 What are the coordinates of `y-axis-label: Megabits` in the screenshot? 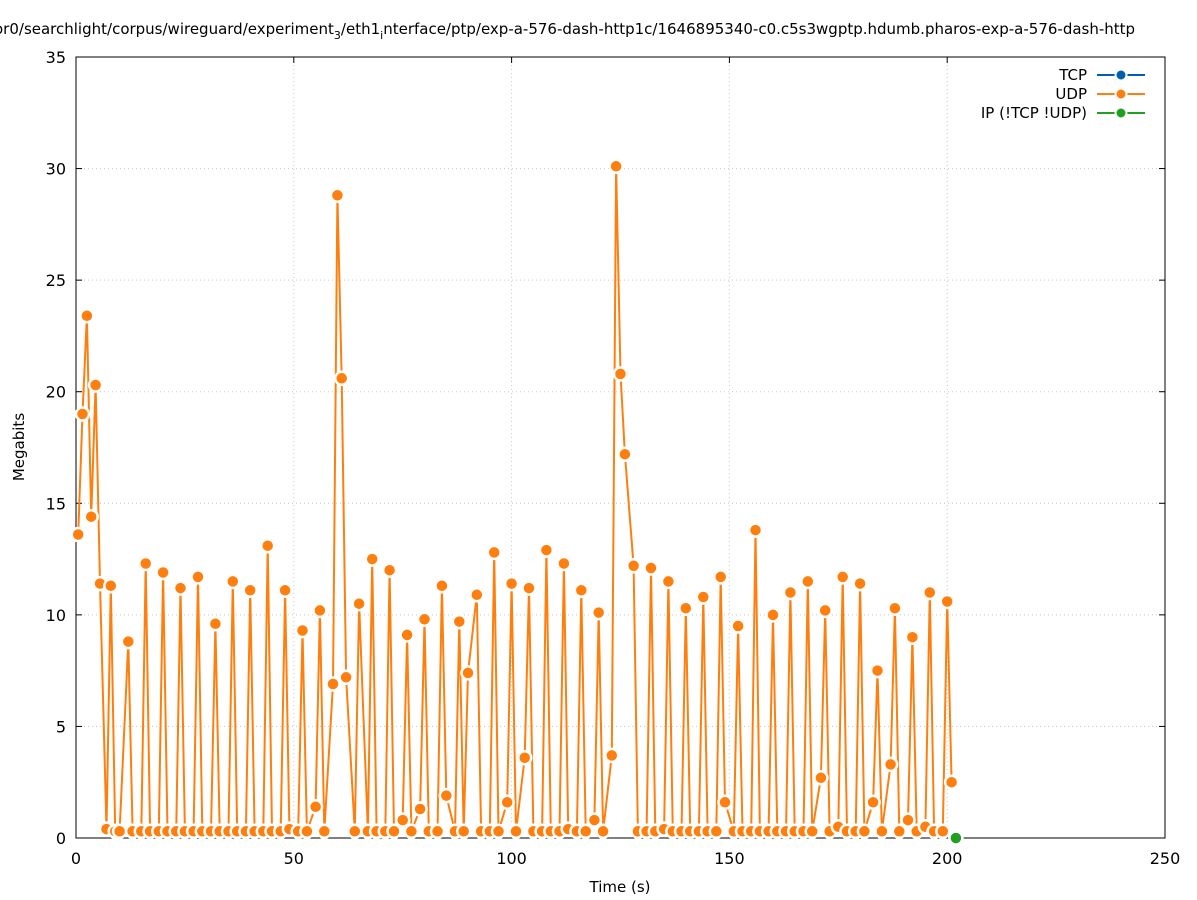 It's located at (19, 447).